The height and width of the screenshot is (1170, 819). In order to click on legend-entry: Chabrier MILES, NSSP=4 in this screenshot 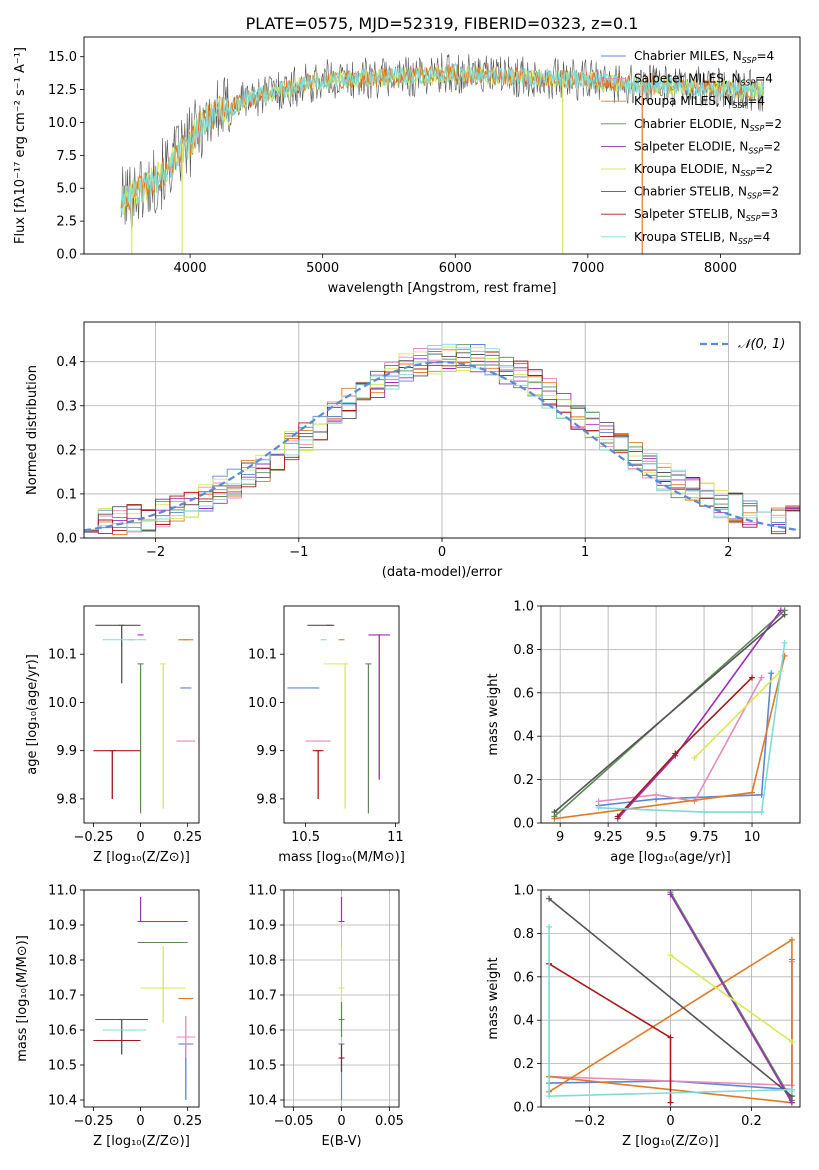, I will do `click(704, 57)`.